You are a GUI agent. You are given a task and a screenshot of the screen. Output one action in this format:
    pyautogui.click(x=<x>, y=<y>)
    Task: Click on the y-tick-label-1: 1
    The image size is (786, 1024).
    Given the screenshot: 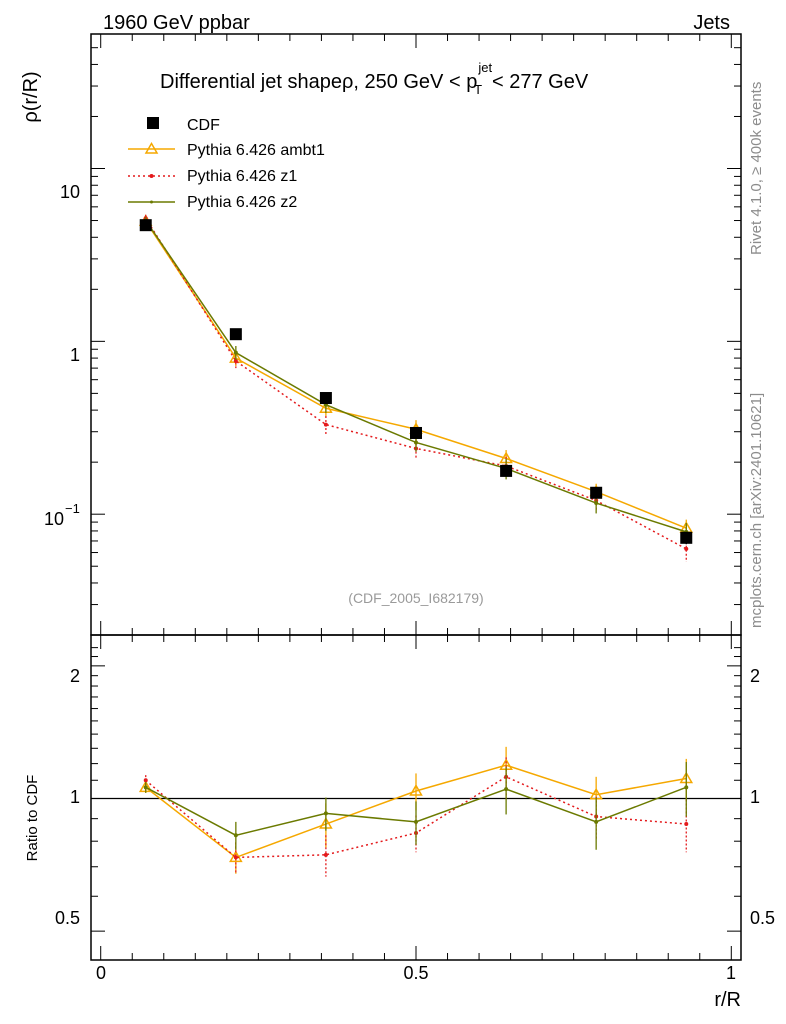 What is the action you would take?
    pyautogui.click(x=75, y=355)
    